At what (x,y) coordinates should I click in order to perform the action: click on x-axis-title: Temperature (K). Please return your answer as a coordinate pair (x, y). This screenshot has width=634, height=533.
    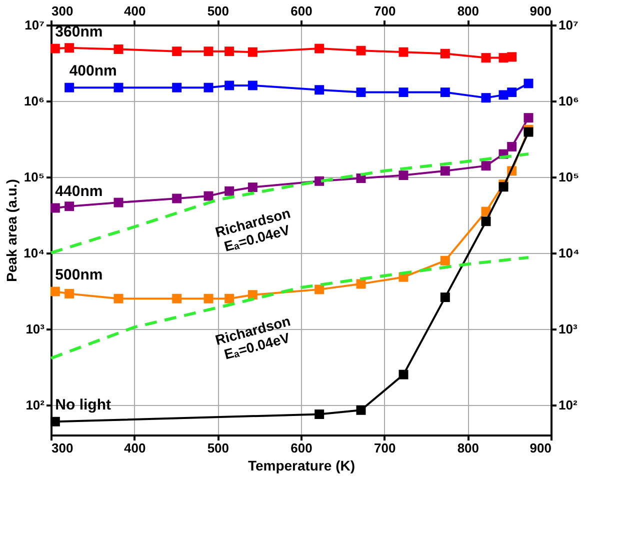
    Looking at the image, I should click on (302, 466).